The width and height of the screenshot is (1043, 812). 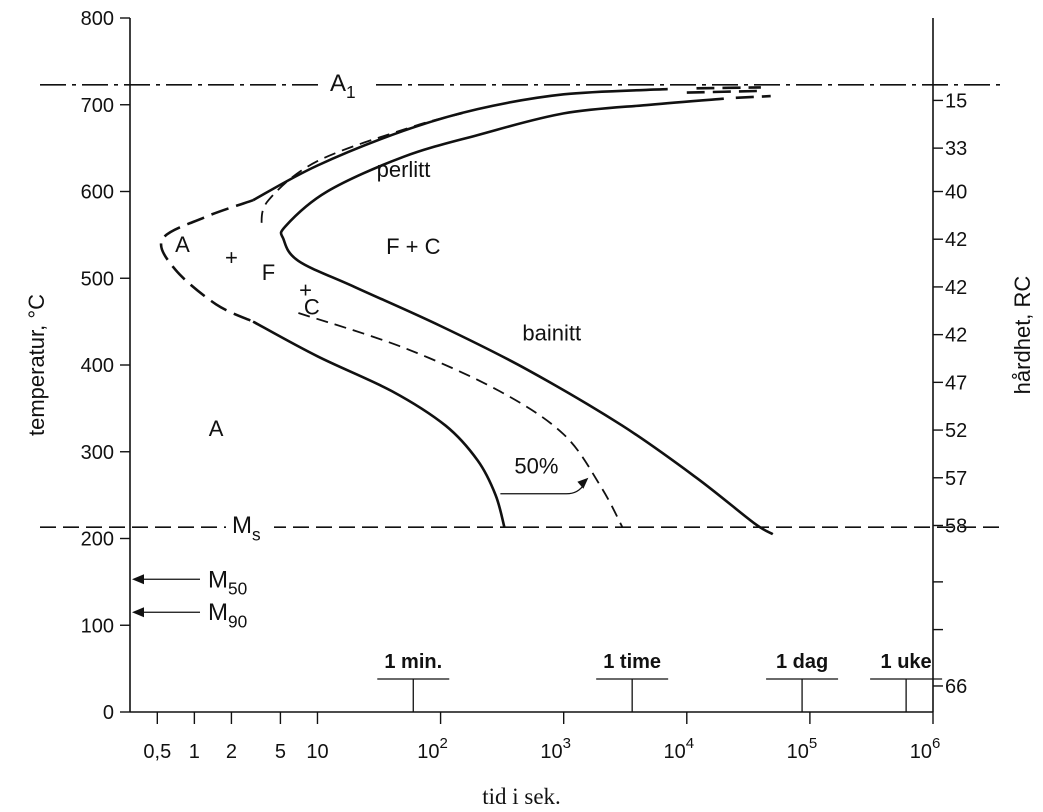 I want to click on fifty-percent-curve-upper, so click(x=361, y=169).